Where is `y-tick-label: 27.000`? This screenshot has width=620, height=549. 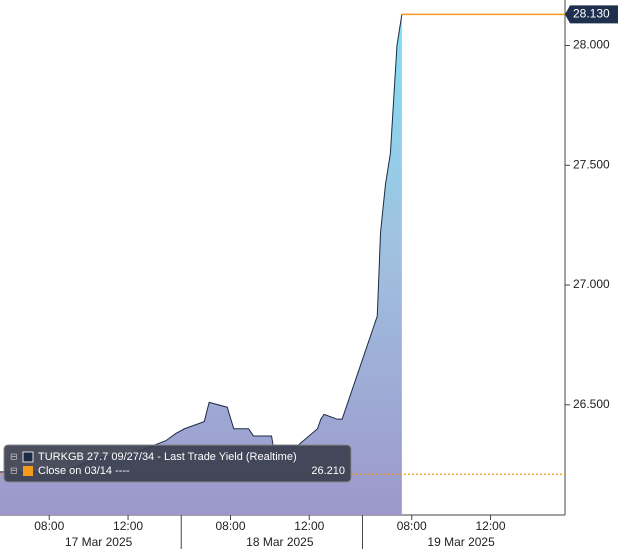 y-tick-label: 27.000 is located at coordinates (591, 284).